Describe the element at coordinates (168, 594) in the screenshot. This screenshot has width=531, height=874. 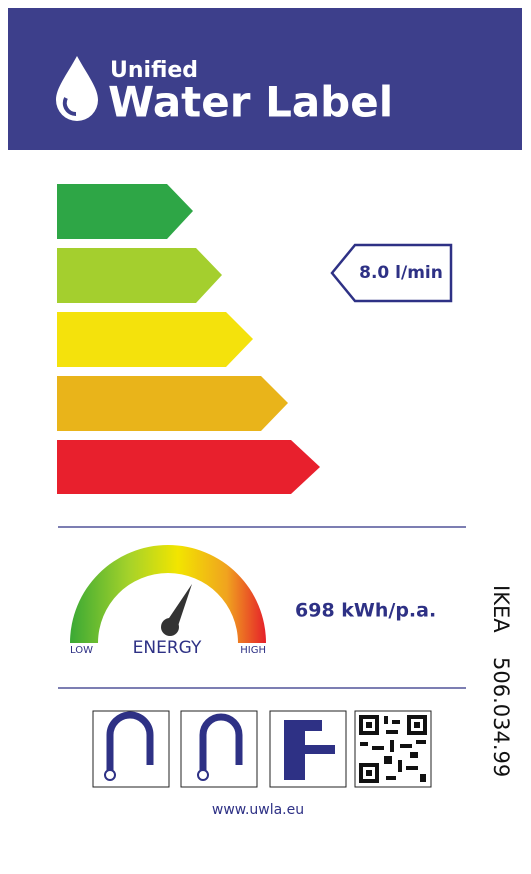
I see `energy-gauge` at that location.